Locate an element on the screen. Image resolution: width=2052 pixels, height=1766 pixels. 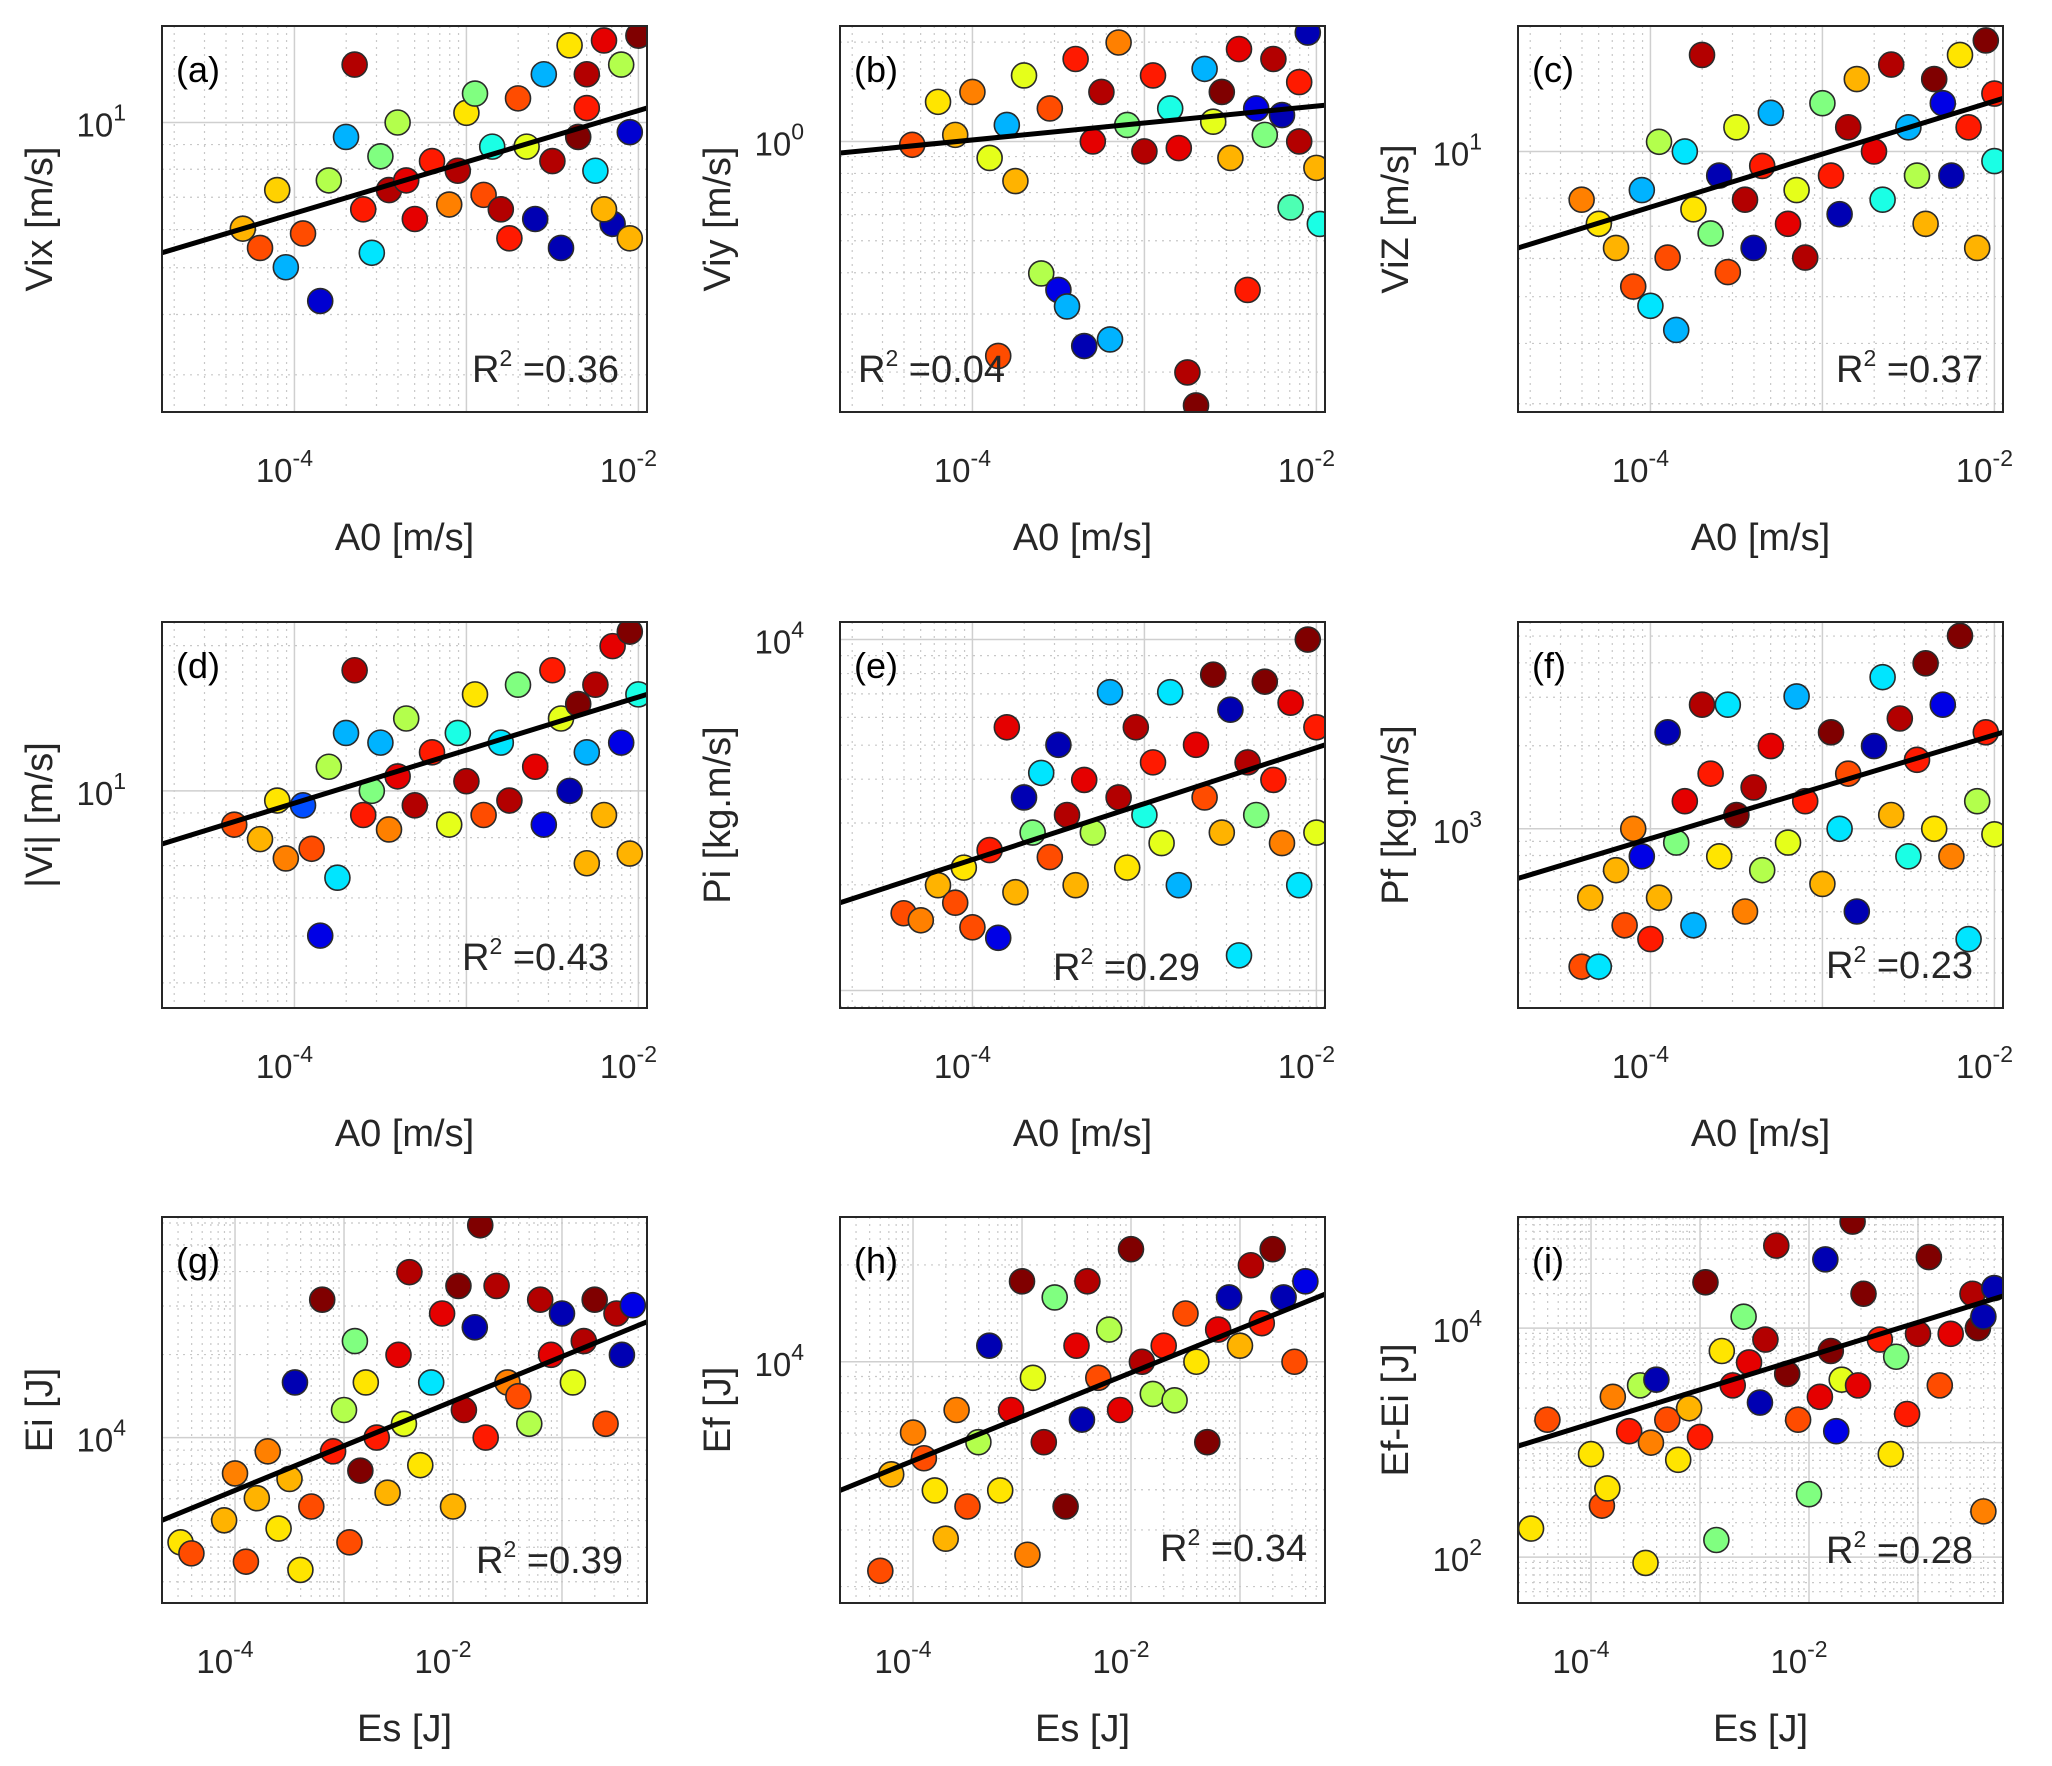
r2-value: =0.43 is located at coordinates (555, 958).